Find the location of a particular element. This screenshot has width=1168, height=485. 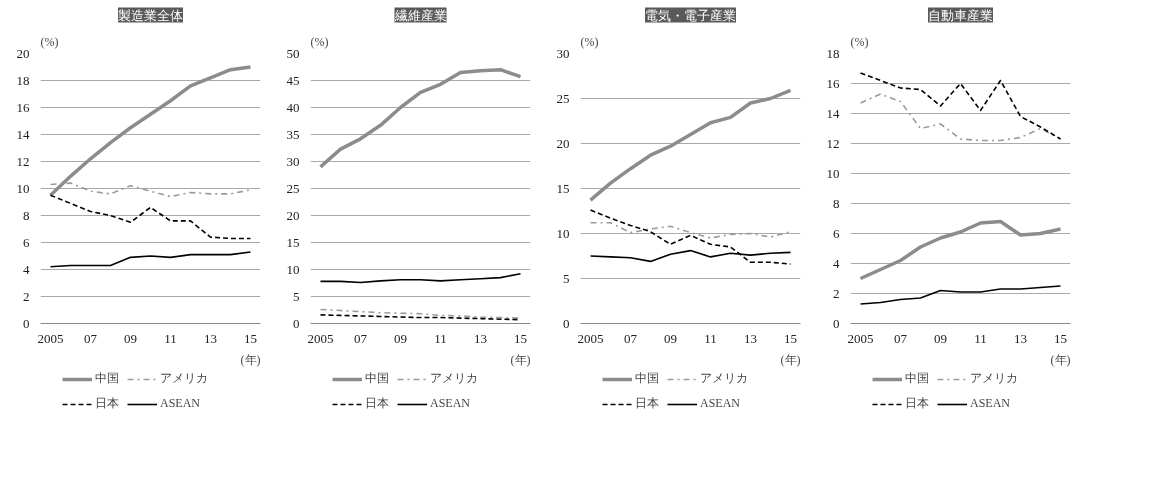

chart-title: 製造業全体 is located at coordinates (150, 15).